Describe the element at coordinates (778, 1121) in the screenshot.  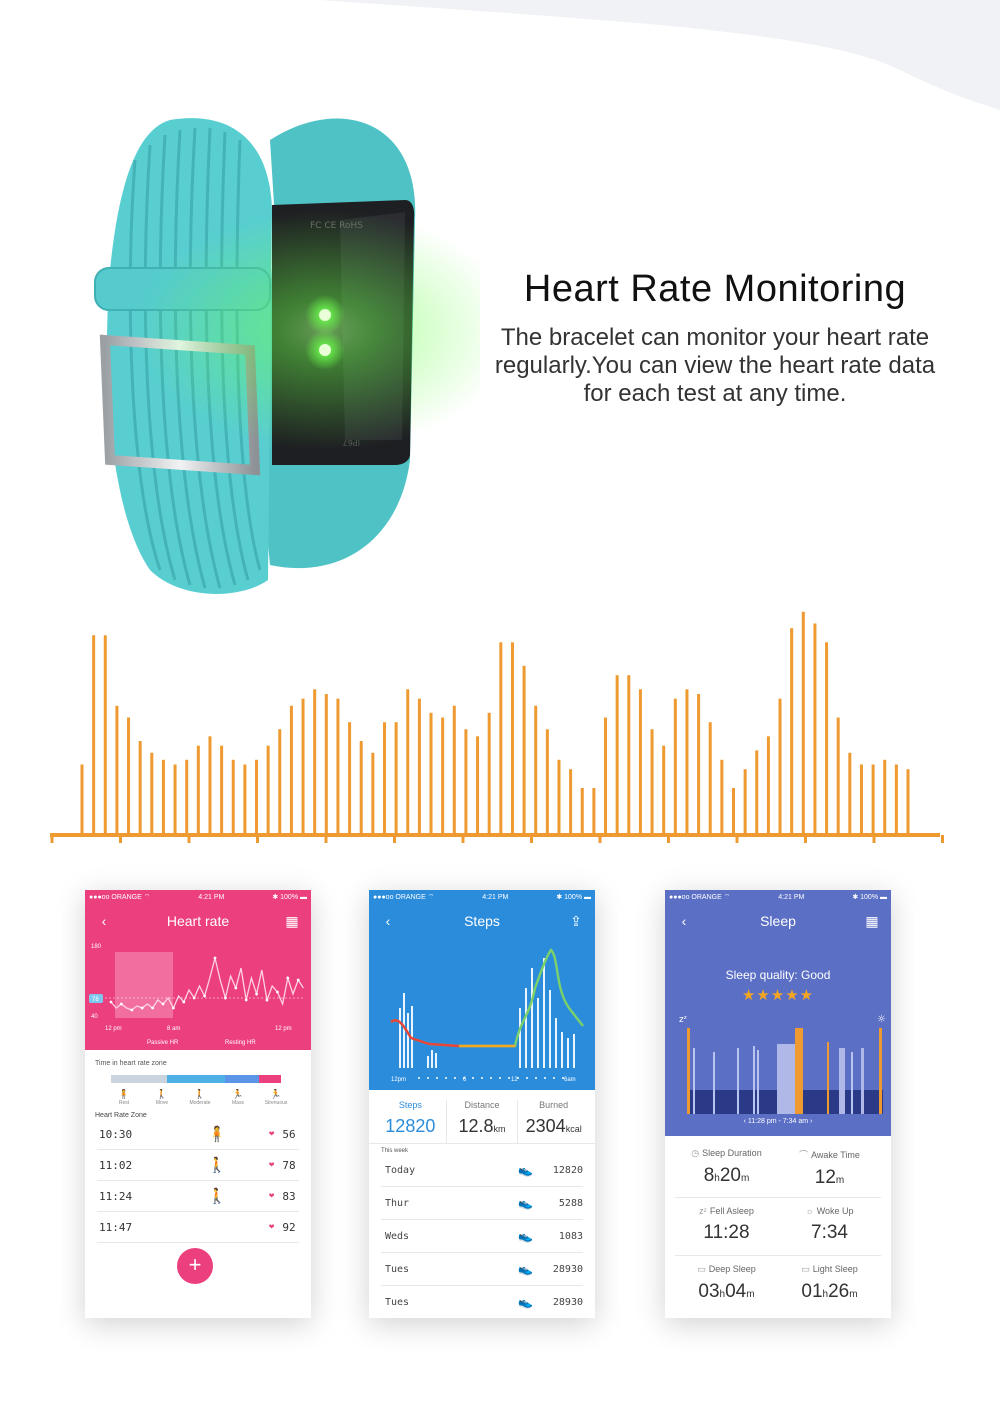
I see `sleep-range: ‹ 11:28 pm - 7:34 am ›` at that location.